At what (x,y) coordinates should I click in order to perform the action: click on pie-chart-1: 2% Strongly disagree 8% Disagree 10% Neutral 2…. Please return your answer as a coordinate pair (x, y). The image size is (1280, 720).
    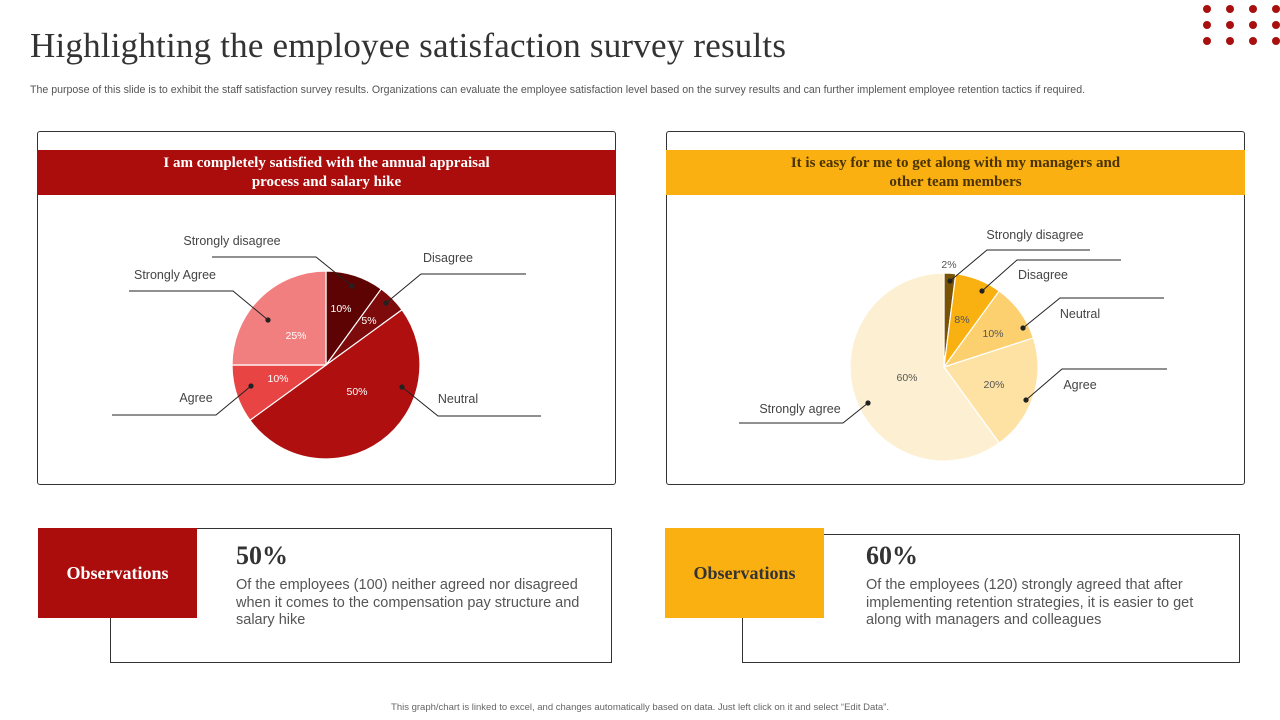
    Looking at the image, I should click on (953, 345).